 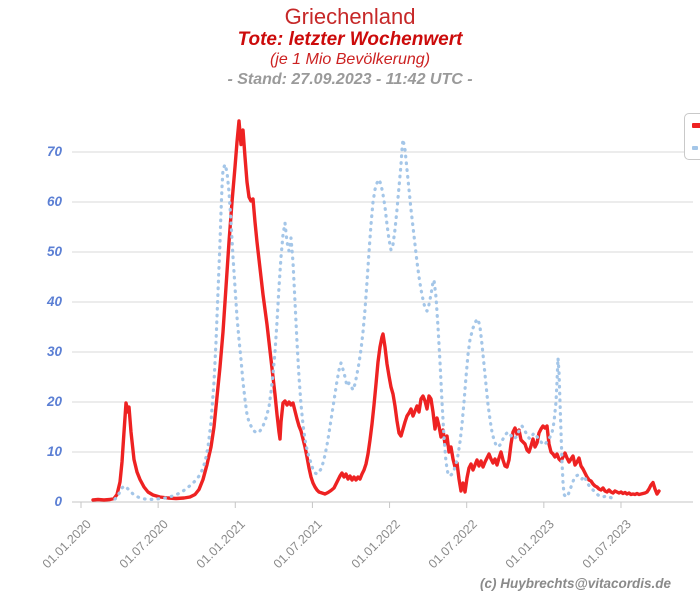 I want to click on chart-subtitle: Tote: letzter Wochenwert, so click(x=350, y=39).